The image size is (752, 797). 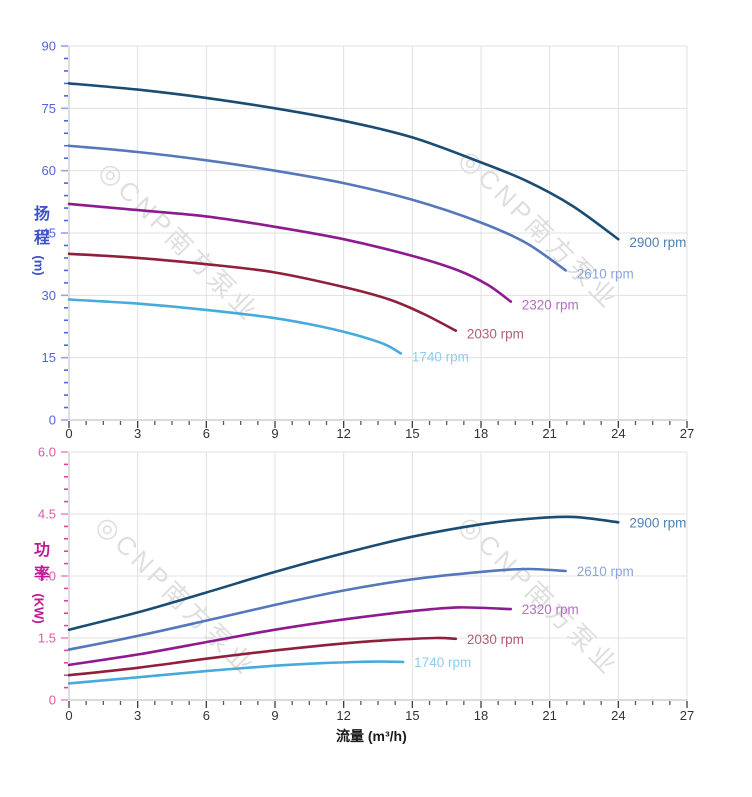 What do you see at coordinates (39, 265) in the screenshot?
I see `head-axis-unit: (m)` at bounding box center [39, 265].